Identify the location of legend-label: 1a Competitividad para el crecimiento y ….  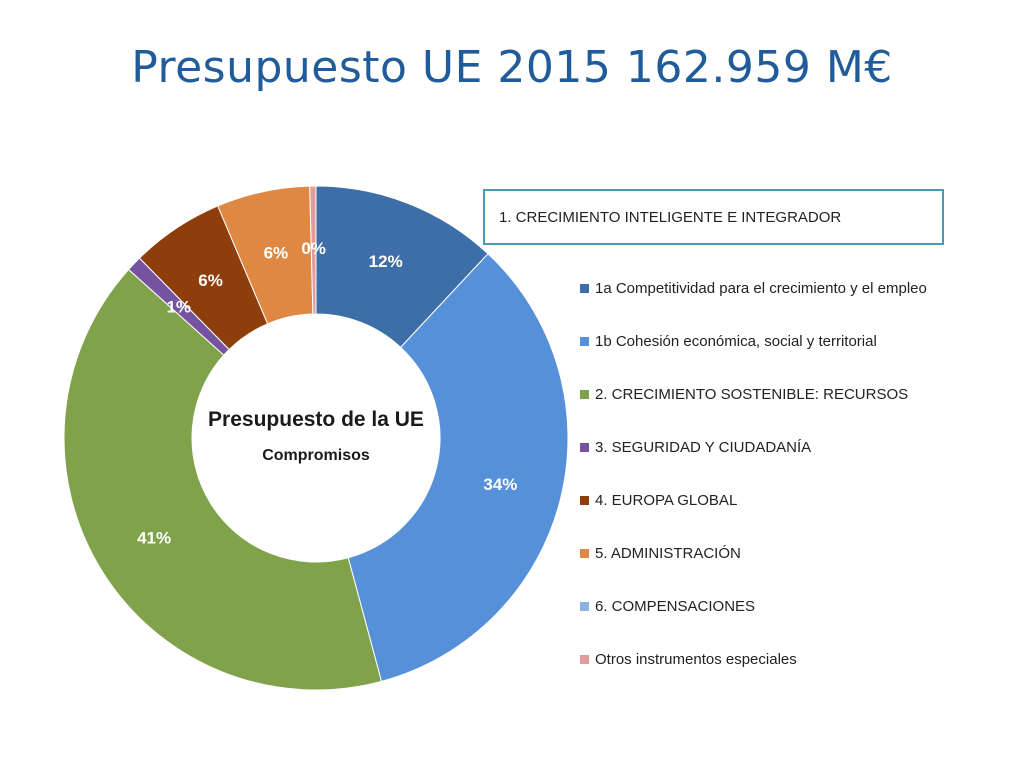
(761, 288).